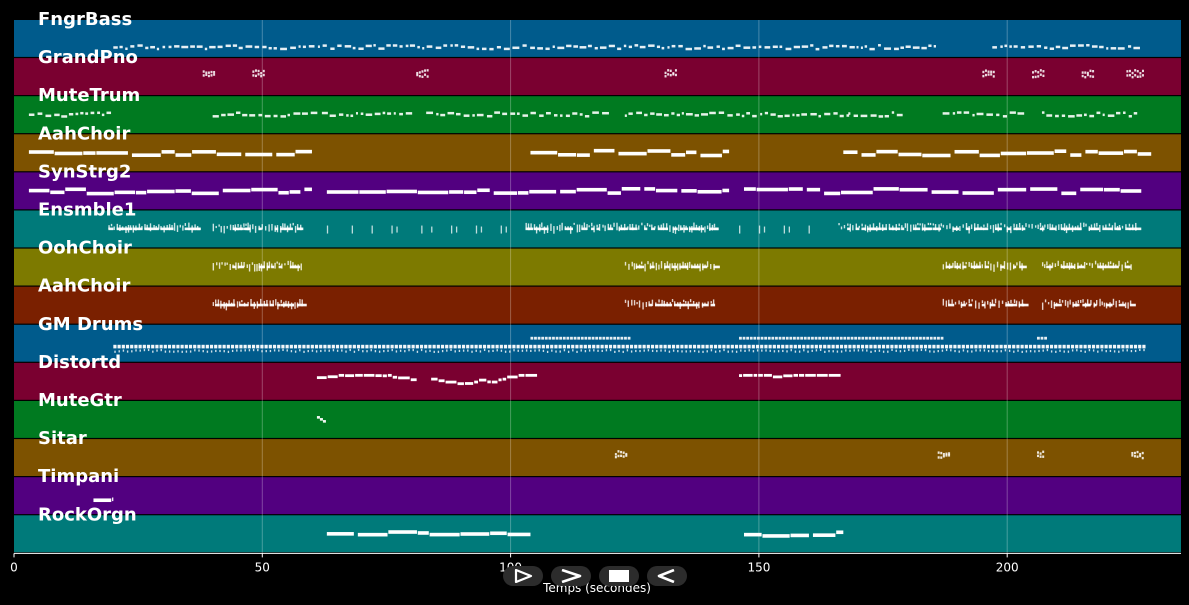 The height and width of the screenshot is (605, 1189). I want to click on stop-button, so click(619, 576).